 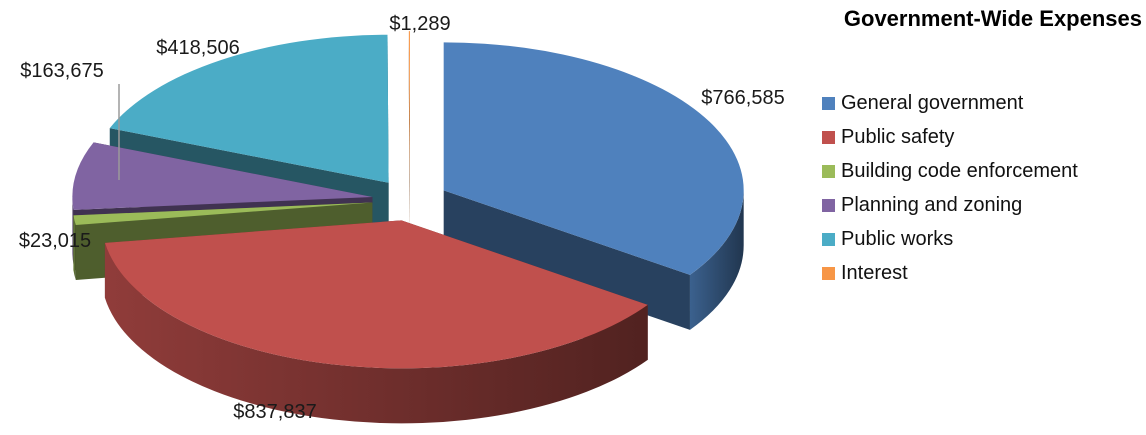 I want to click on legend-item-public-works: Public works, so click(x=950, y=239).